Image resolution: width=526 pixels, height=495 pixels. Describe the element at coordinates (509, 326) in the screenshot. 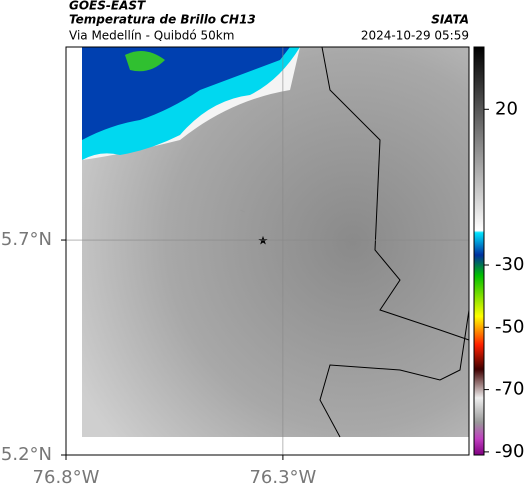

I see `colorbar-tick-label: -50` at that location.